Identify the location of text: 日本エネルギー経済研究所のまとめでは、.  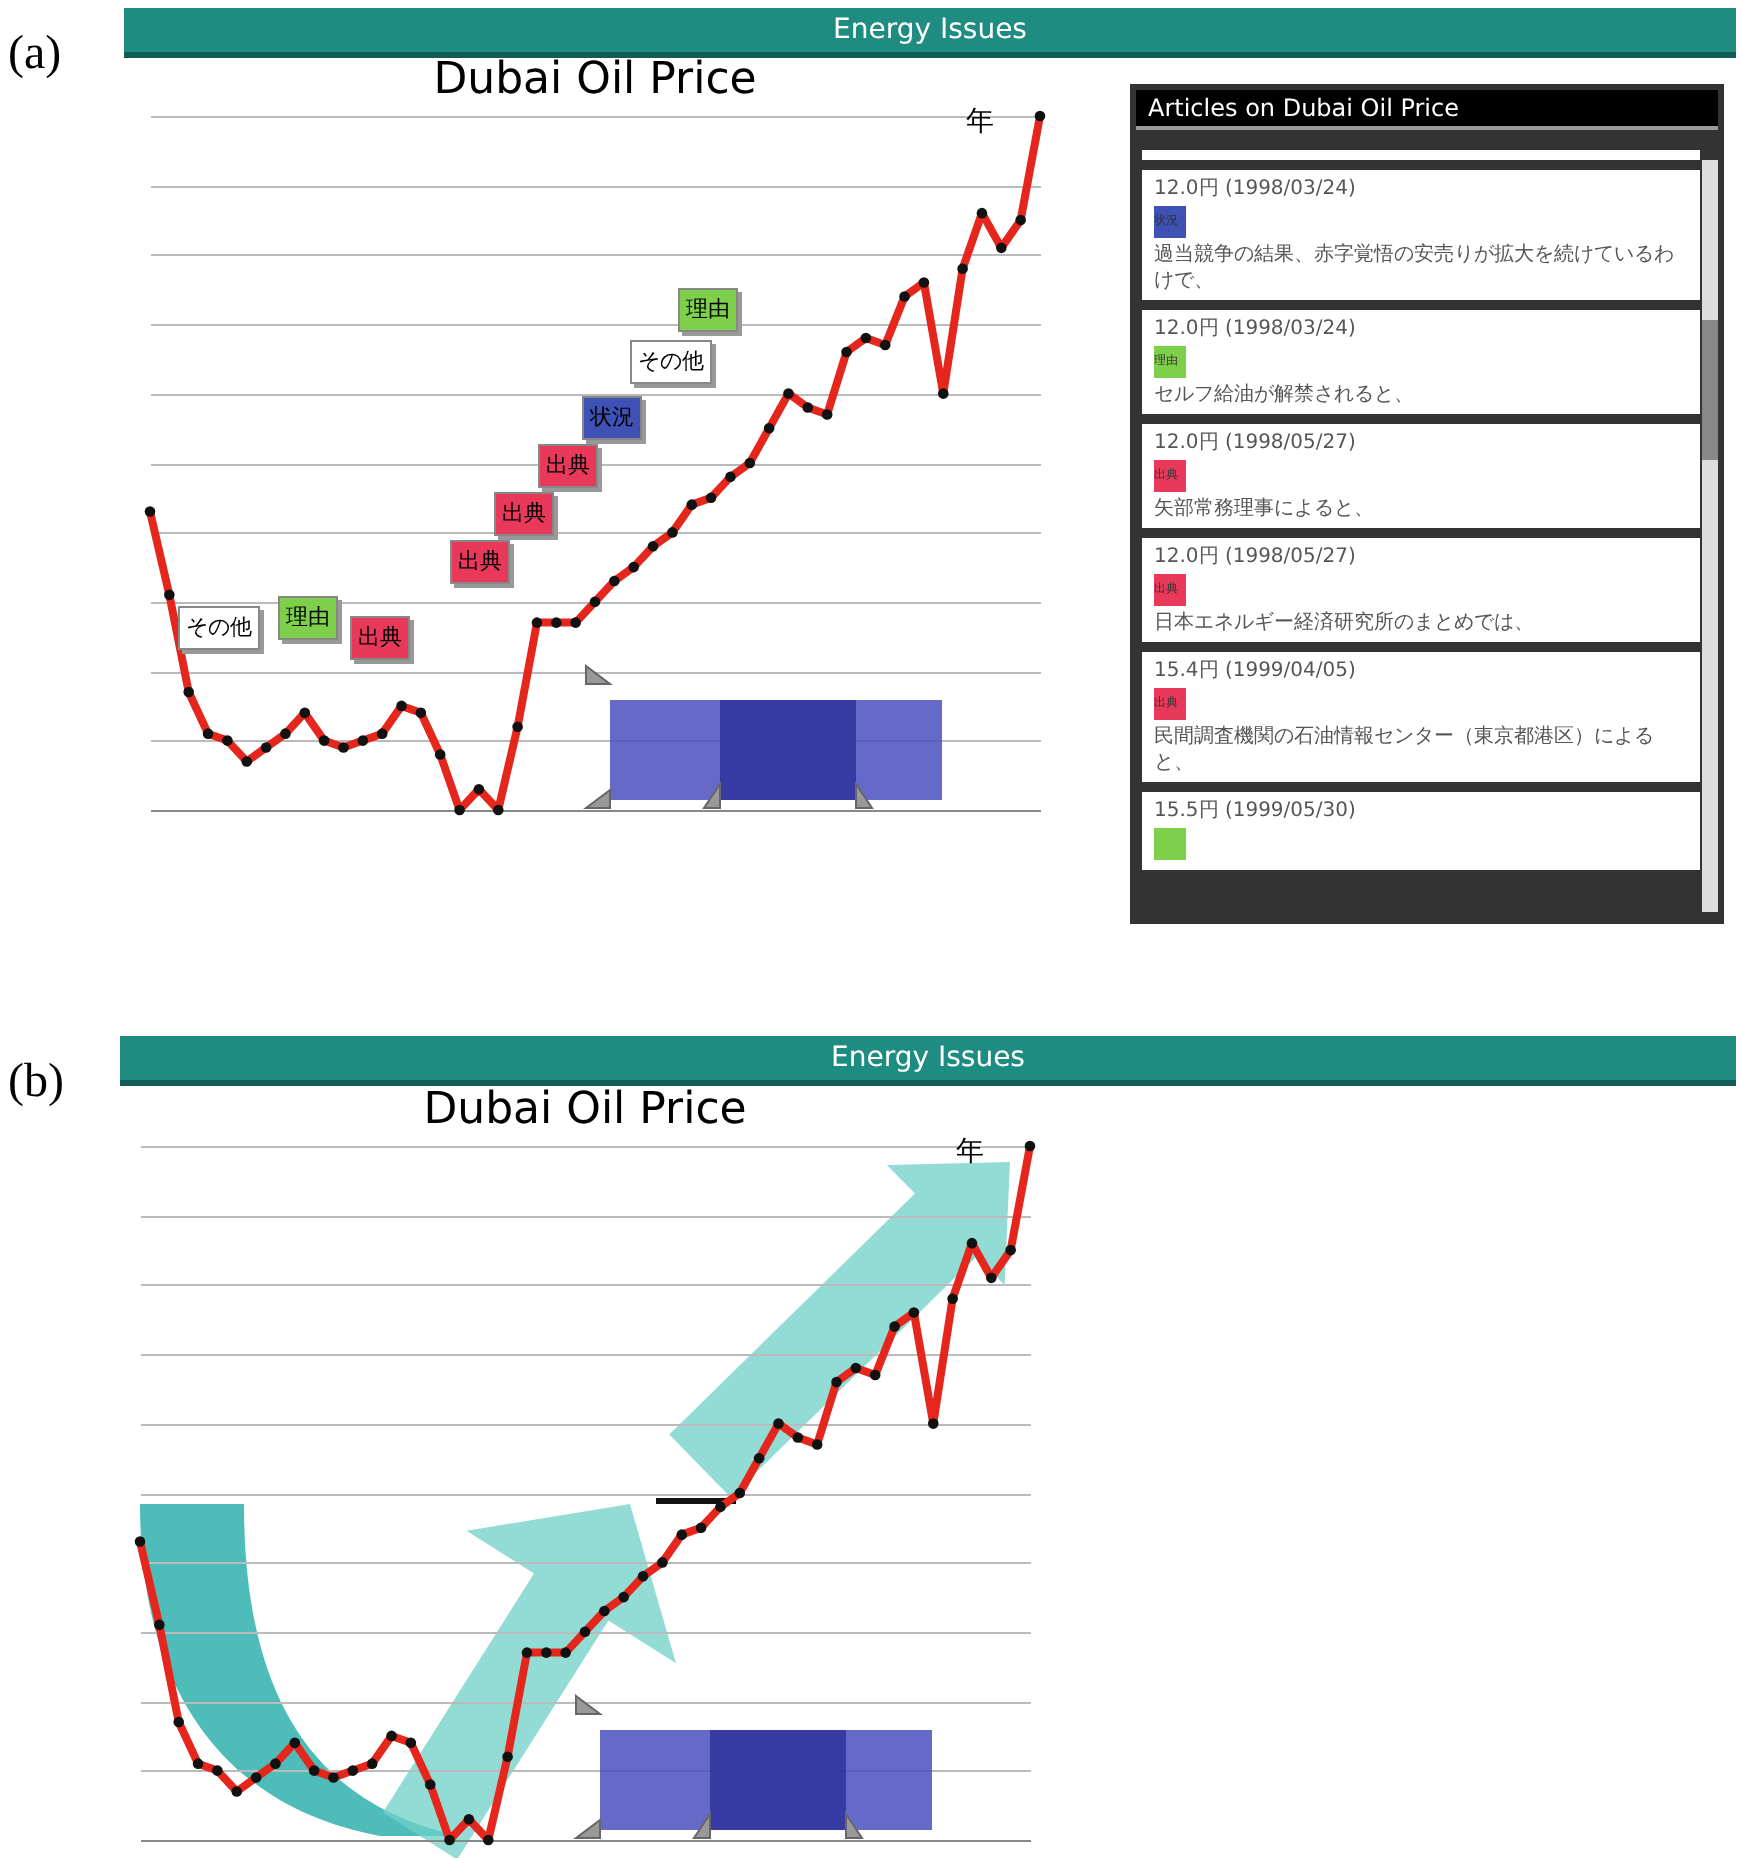
(1345, 623).